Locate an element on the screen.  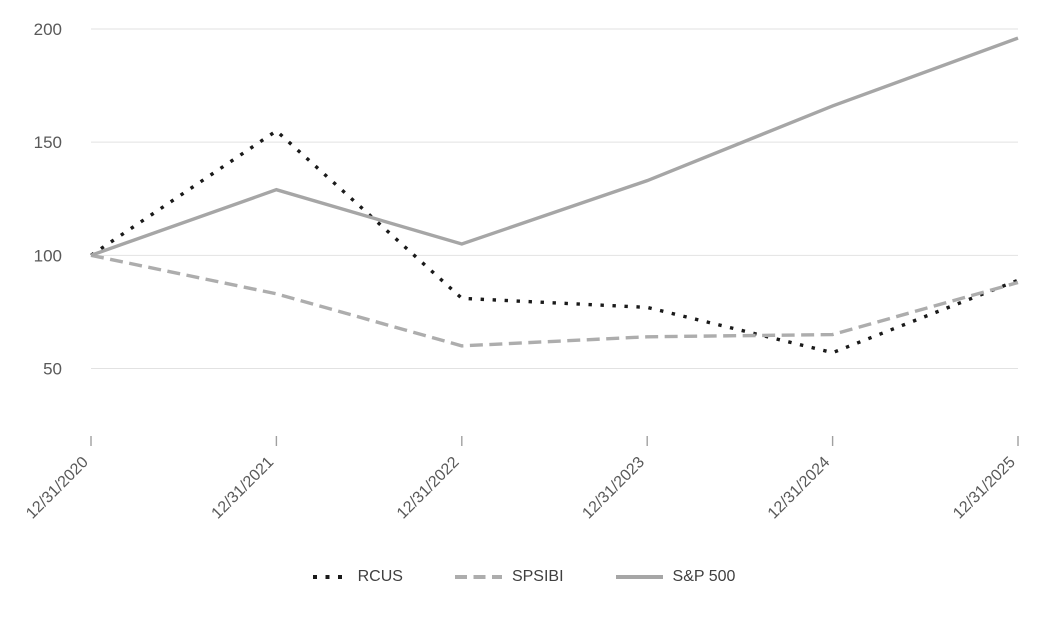
legend-marker-spsibi-icon is located at coordinates (478, 577).